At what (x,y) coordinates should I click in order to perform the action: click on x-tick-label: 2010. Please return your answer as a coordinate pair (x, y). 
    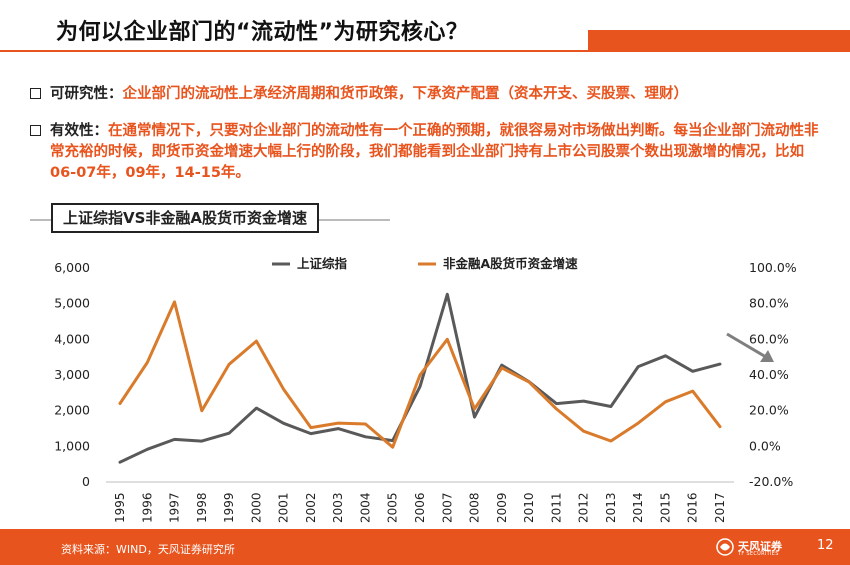
    Looking at the image, I should click on (529, 507).